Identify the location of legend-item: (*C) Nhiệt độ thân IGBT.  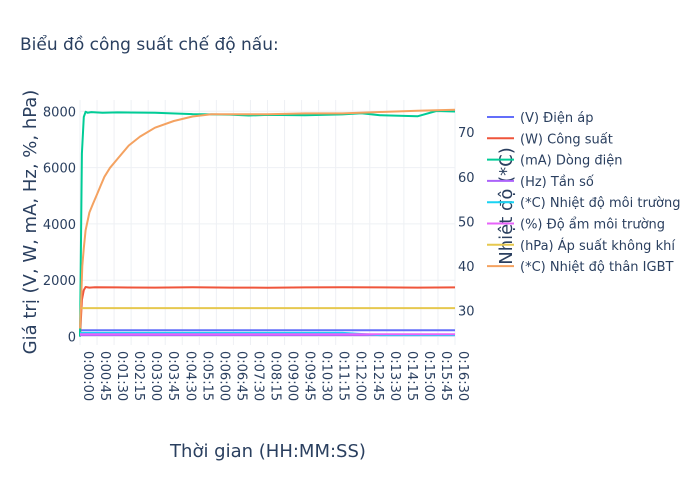
(580, 267).